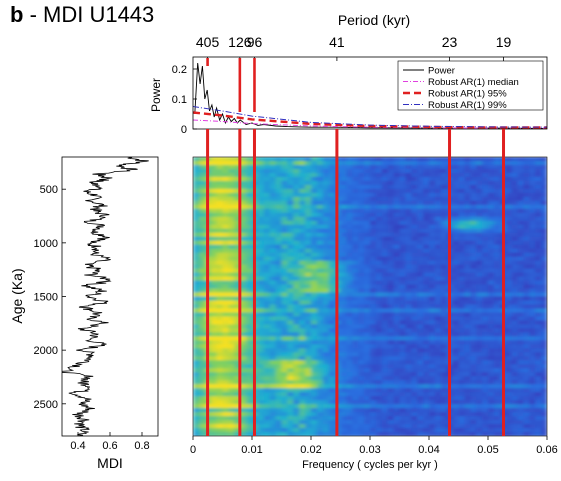  What do you see at coordinates (467, 105) in the screenshot?
I see `legend-label: Robust AR(1) 99%` at bounding box center [467, 105].